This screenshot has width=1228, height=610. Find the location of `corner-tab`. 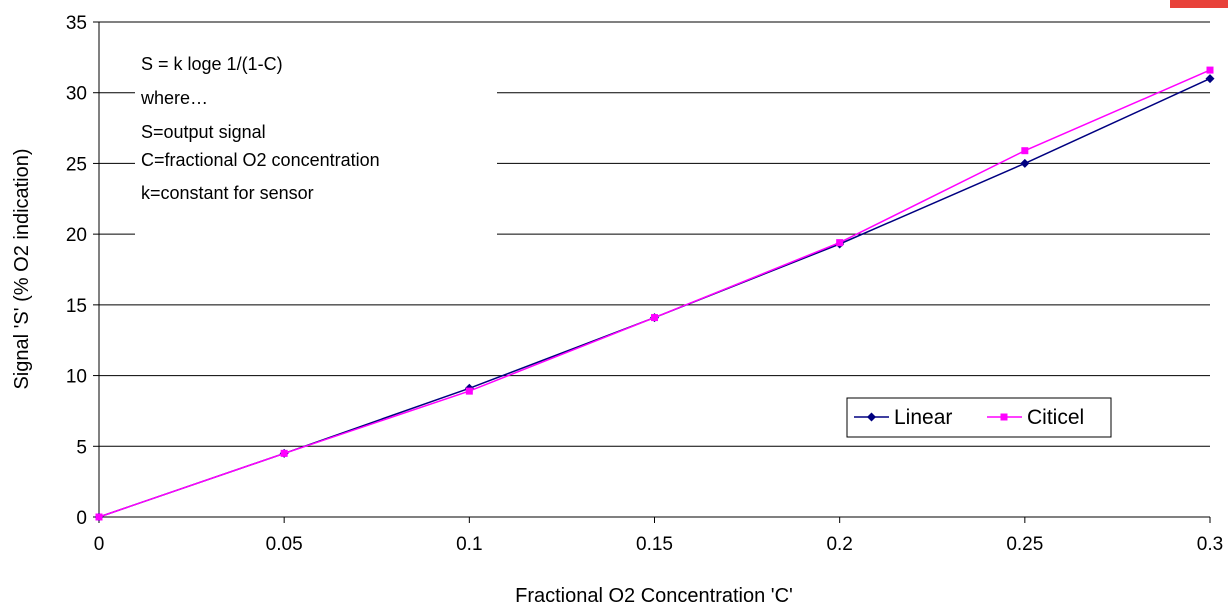

corner-tab is located at coordinates (1199, 4).